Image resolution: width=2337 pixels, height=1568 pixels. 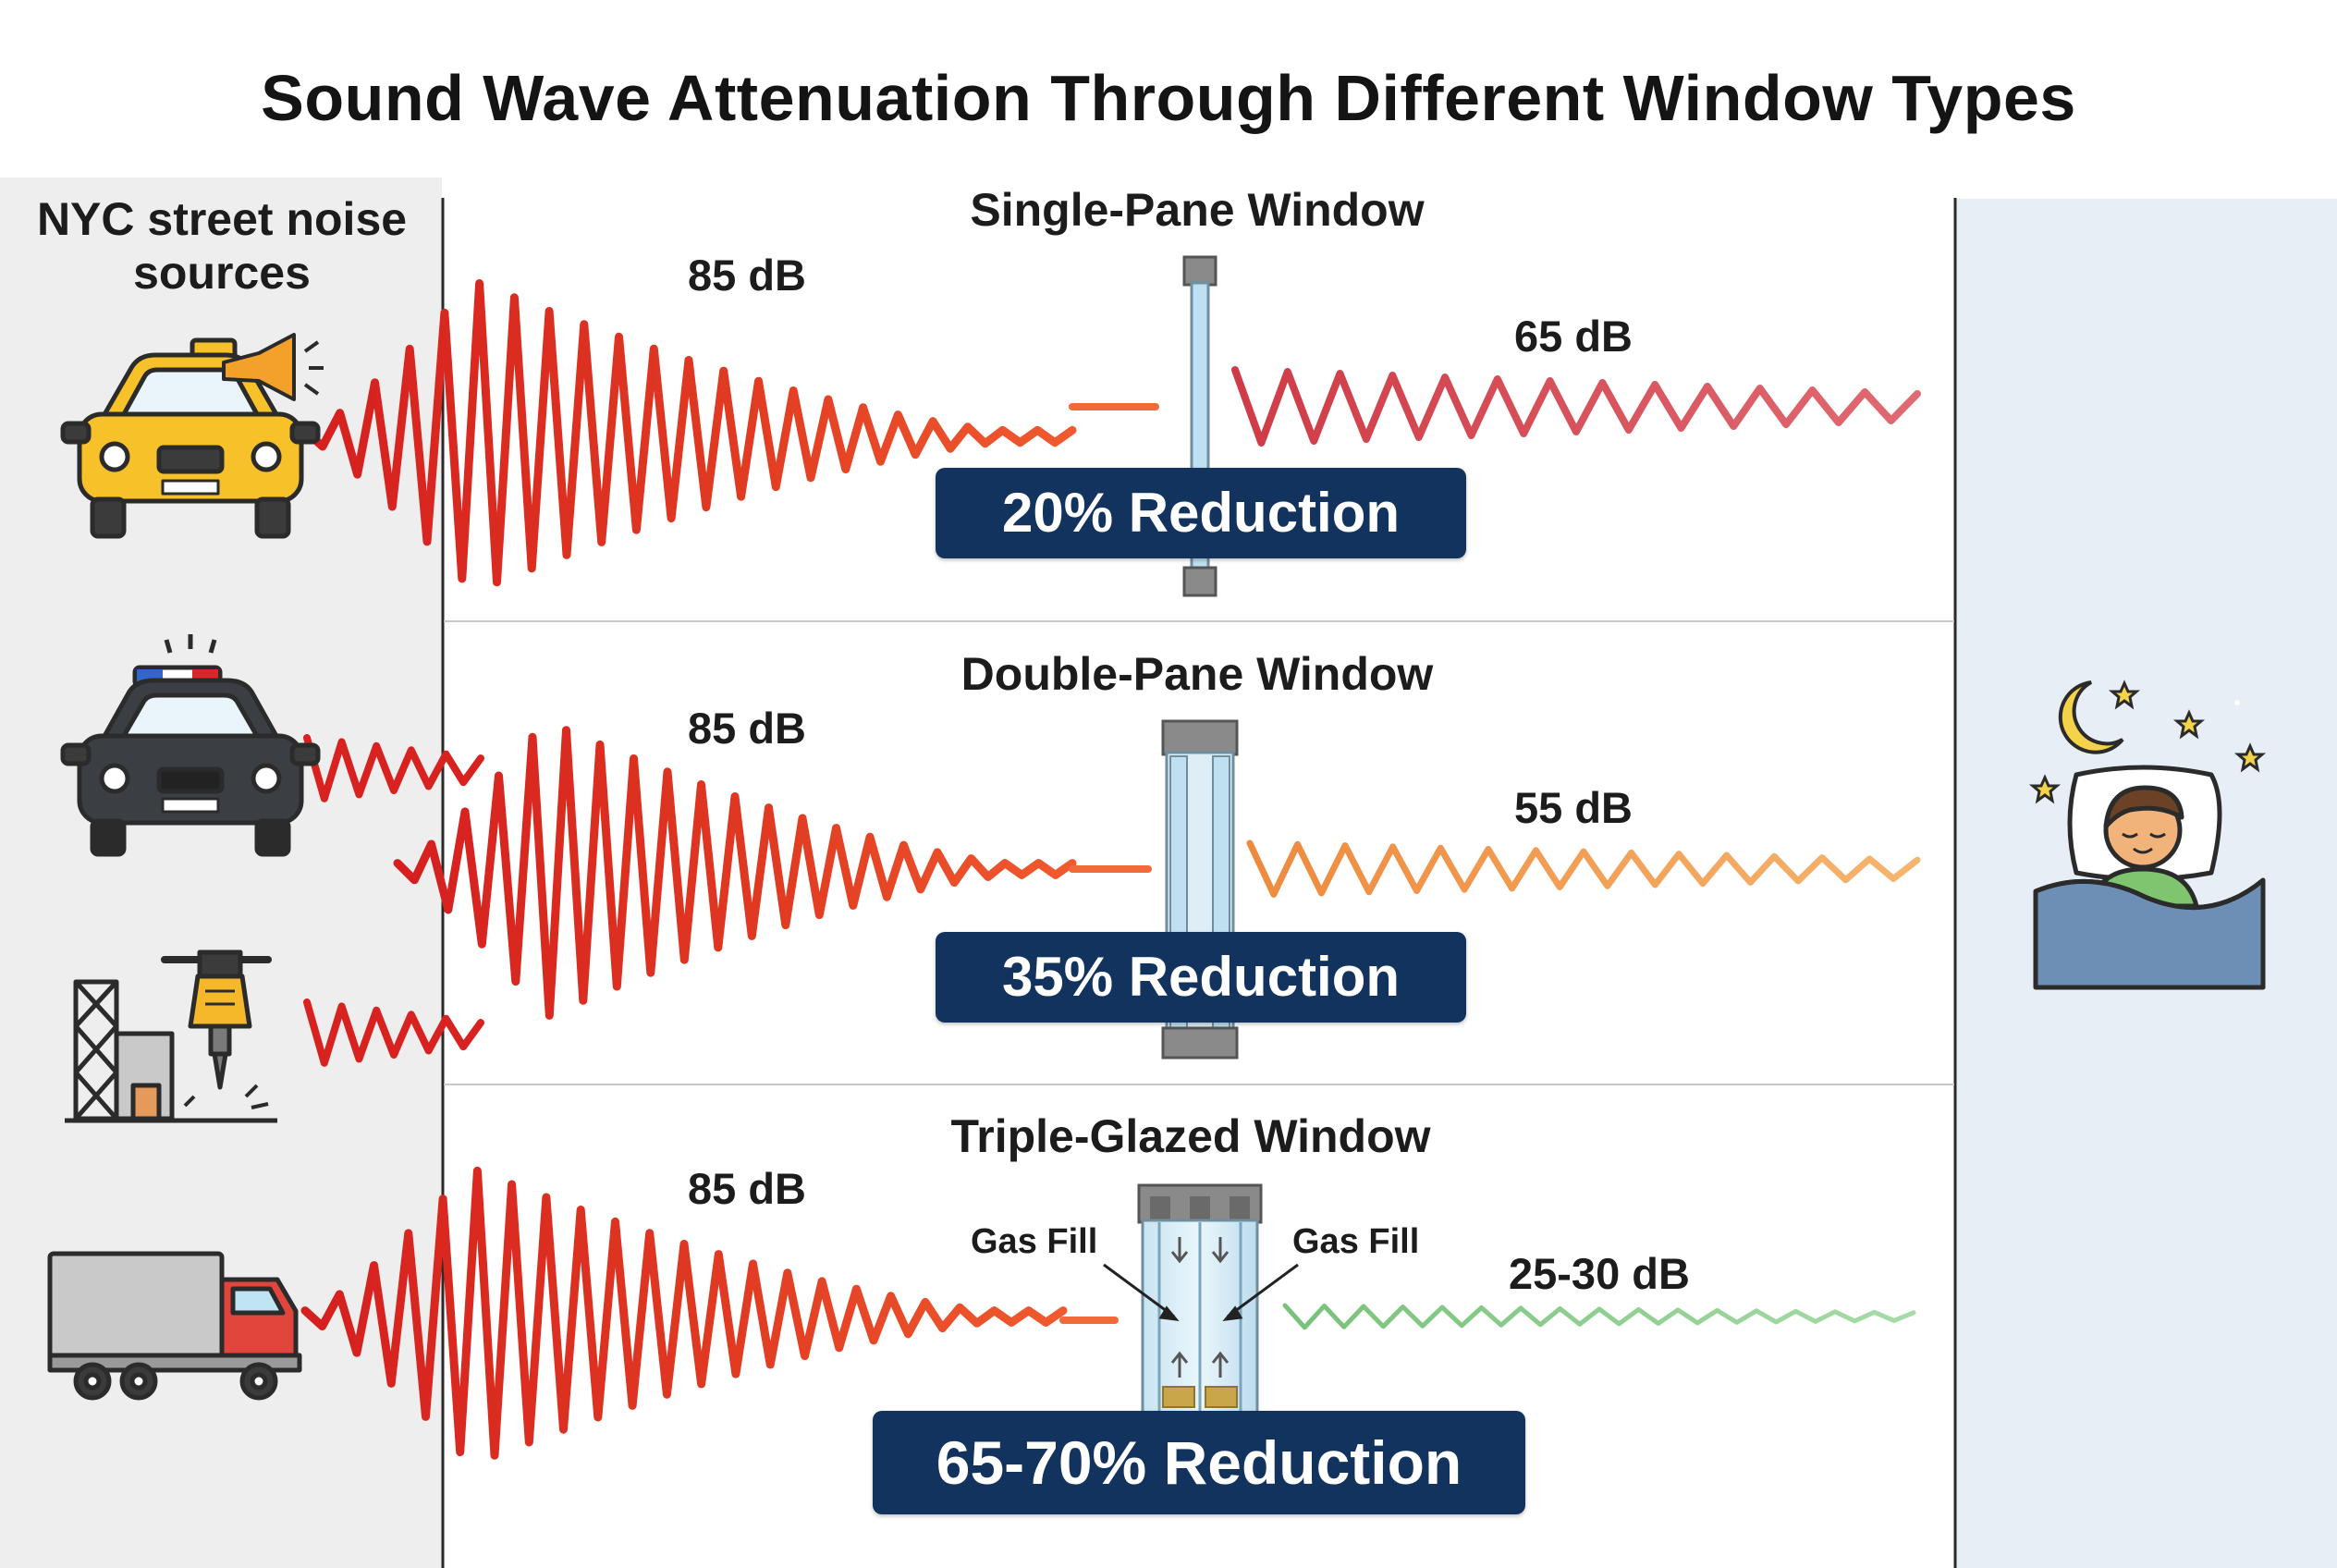 What do you see at coordinates (688, 433) in the screenshot?
I see `panel-1-incoming-wave` at bounding box center [688, 433].